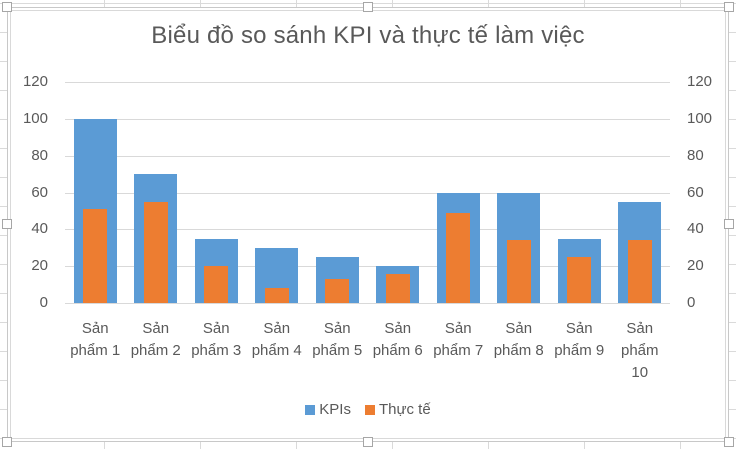  What do you see at coordinates (695, 266) in the screenshot?
I see `y2-tick-label: 20` at bounding box center [695, 266].